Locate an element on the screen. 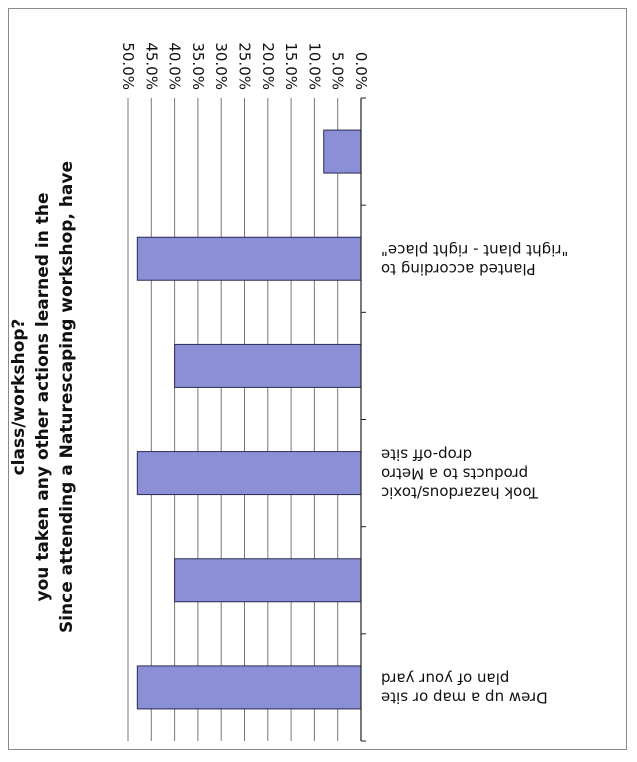 This screenshot has height=762, width=637. category-label: Took hazardous/toxic is located at coordinates (460, 493).